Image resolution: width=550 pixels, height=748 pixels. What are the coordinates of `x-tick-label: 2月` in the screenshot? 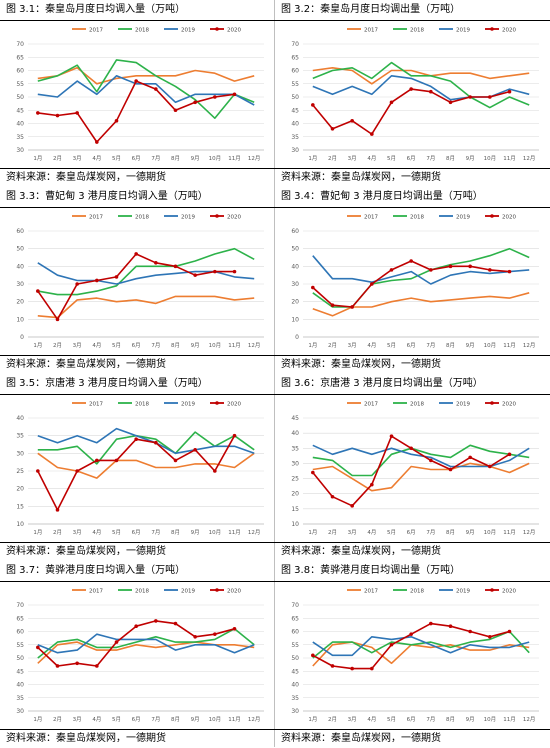 It's located at (332, 345).